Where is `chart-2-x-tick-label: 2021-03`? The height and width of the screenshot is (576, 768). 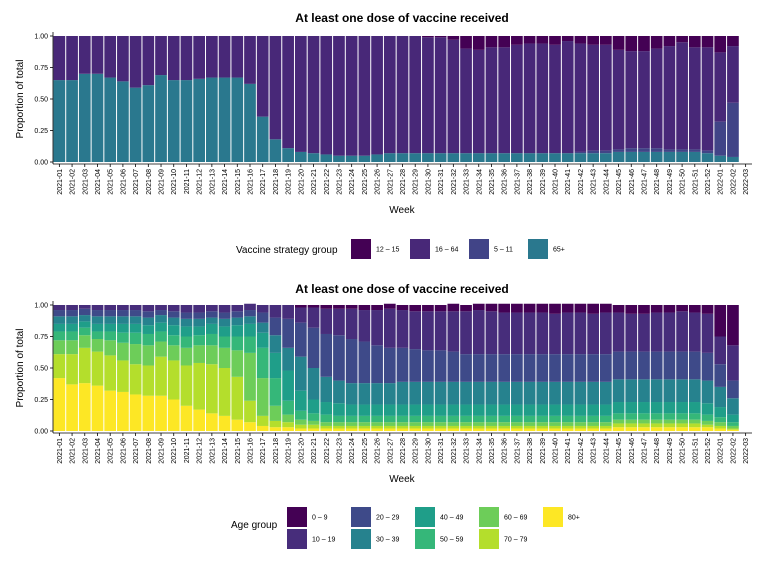 chart-2-x-tick-label: 2021-03 is located at coordinates (85, 451).